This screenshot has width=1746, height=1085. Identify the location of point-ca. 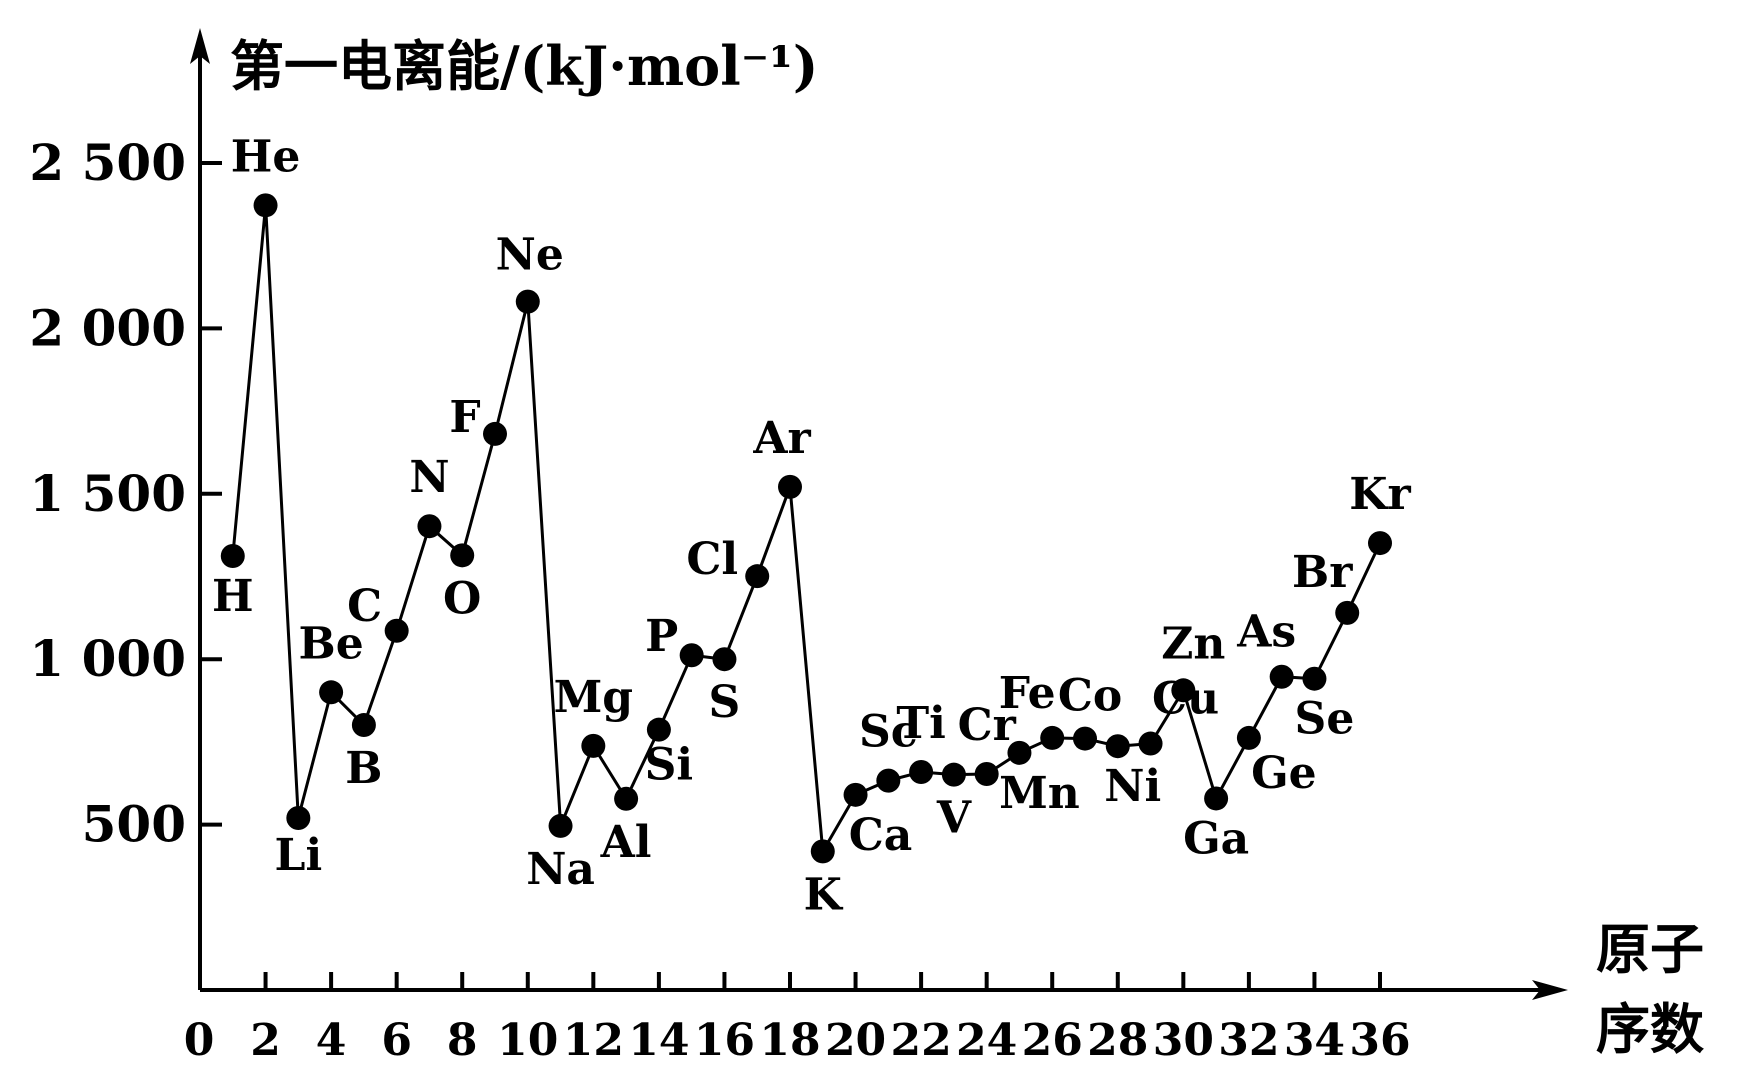
(855, 794).